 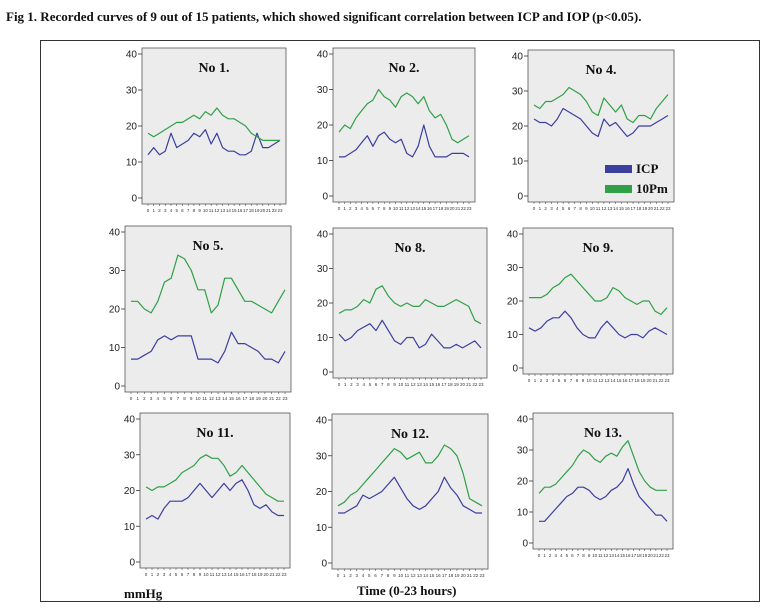 What do you see at coordinates (207, 246) in the screenshot?
I see `panel-title: No 5.` at bounding box center [207, 246].